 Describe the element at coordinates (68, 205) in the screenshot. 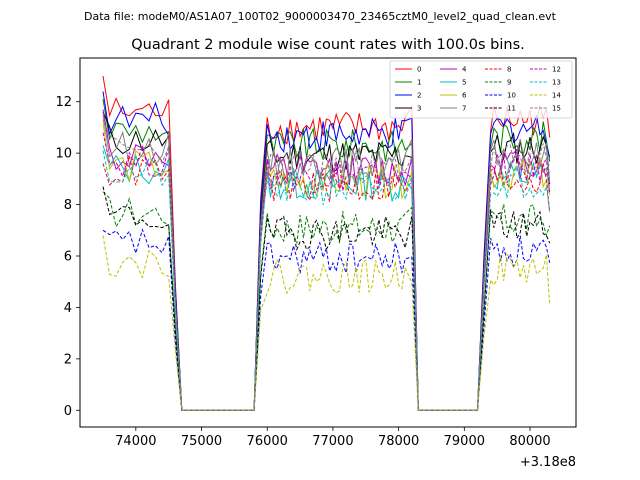

I see `y-tick-label: 8` at that location.